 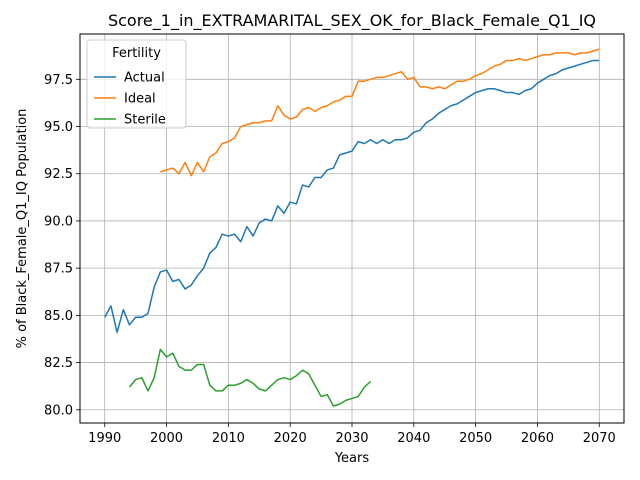 What do you see at coordinates (250, 377) in the screenshot?
I see `series-line-sterile` at bounding box center [250, 377].